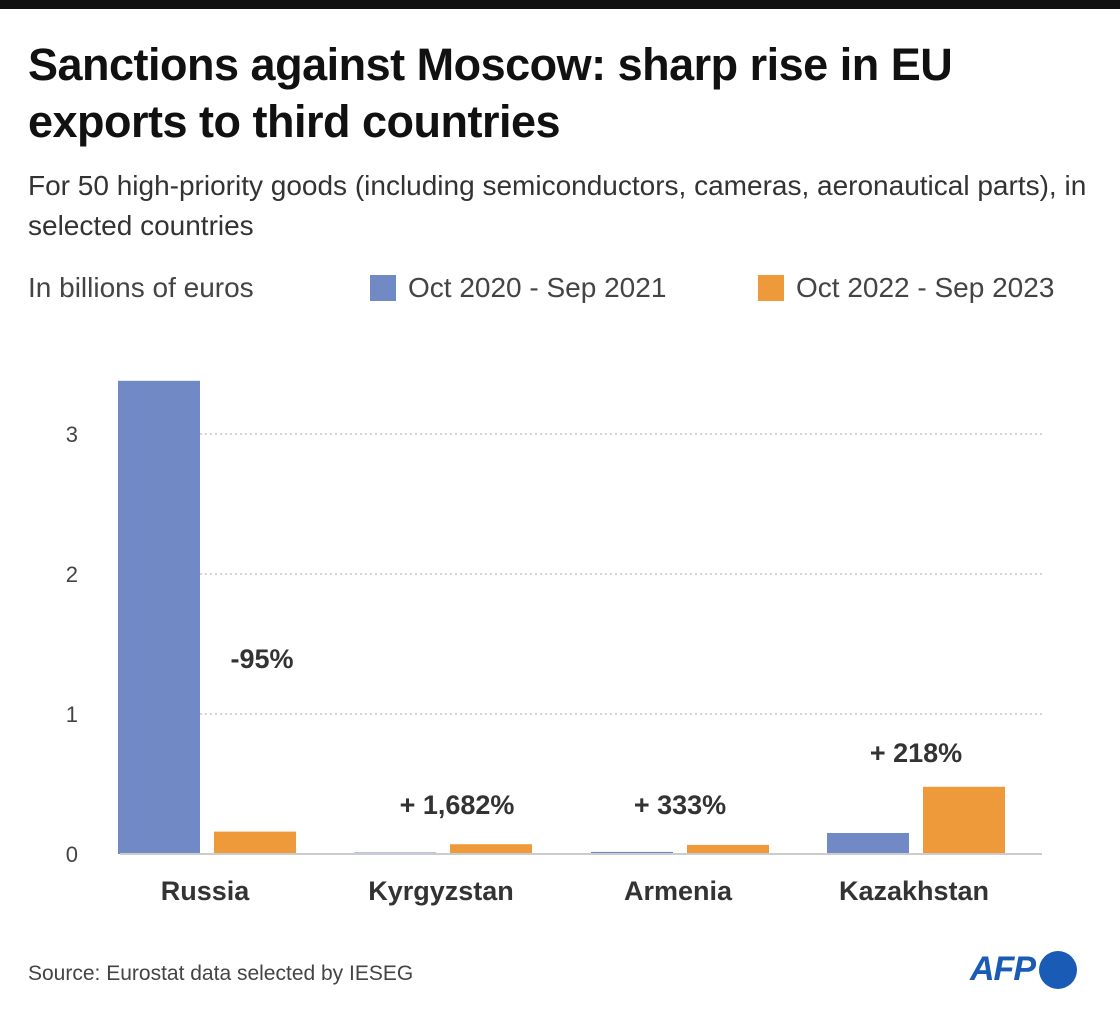 Image resolution: width=1120 pixels, height=1011 pixels. Describe the element at coordinates (441, 891) in the screenshot. I see `x-tick-label: Kyrgyzstan` at that location.